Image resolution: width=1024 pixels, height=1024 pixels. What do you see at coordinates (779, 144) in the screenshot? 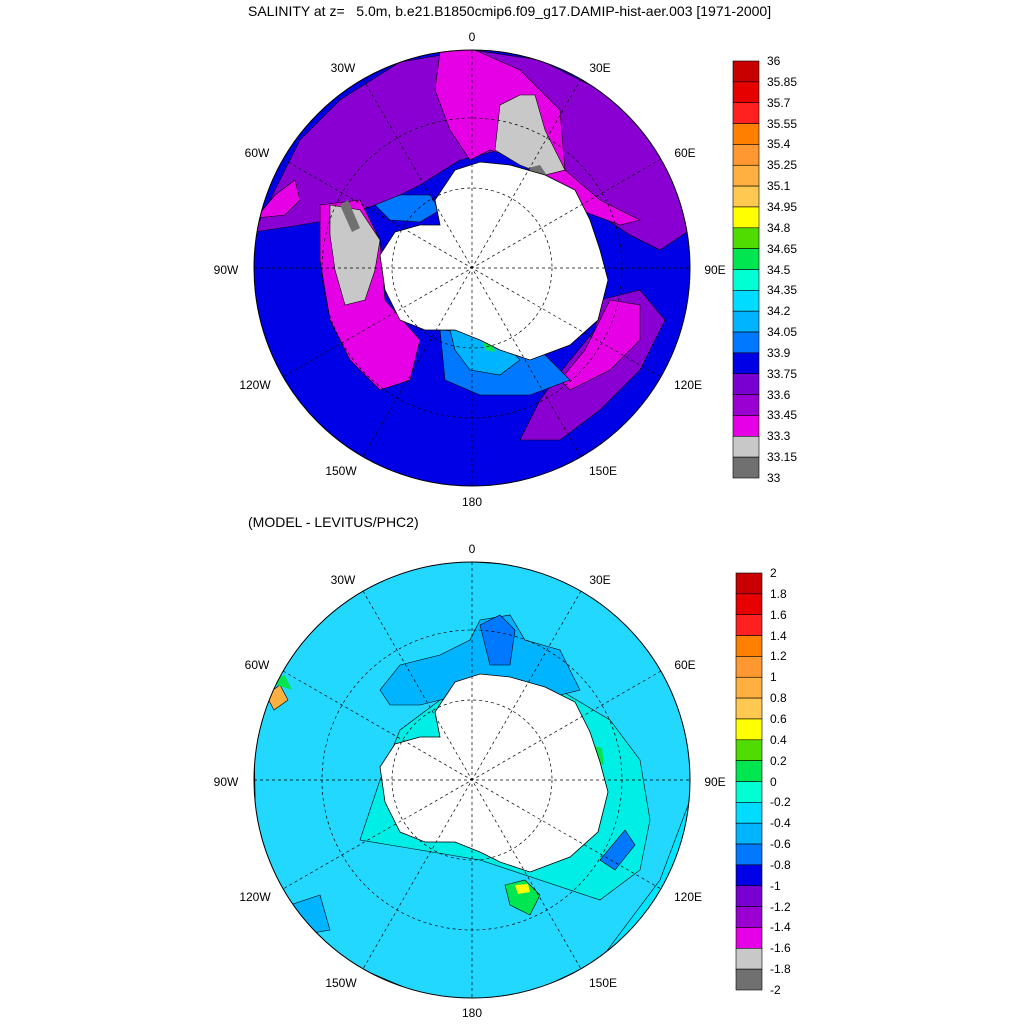
I see `top-colorbar-tick-label: 35.4` at bounding box center [779, 144].